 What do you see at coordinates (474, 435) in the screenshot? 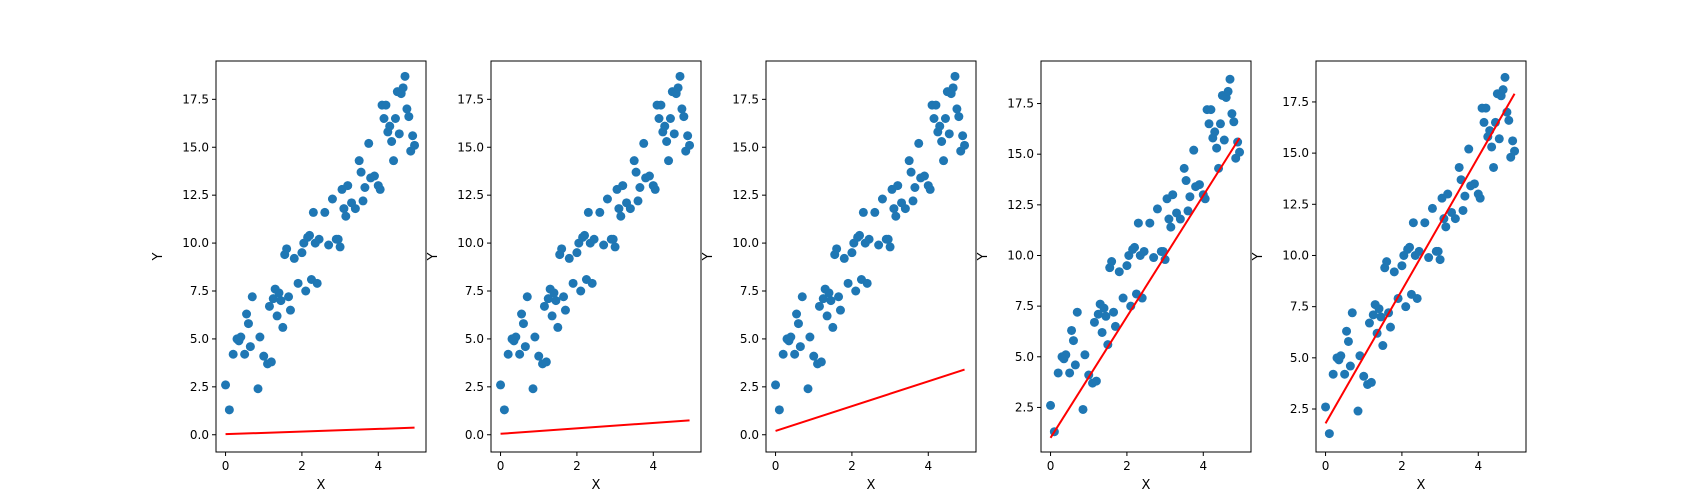
I see `y-tick-label: 0.0` at bounding box center [474, 435].